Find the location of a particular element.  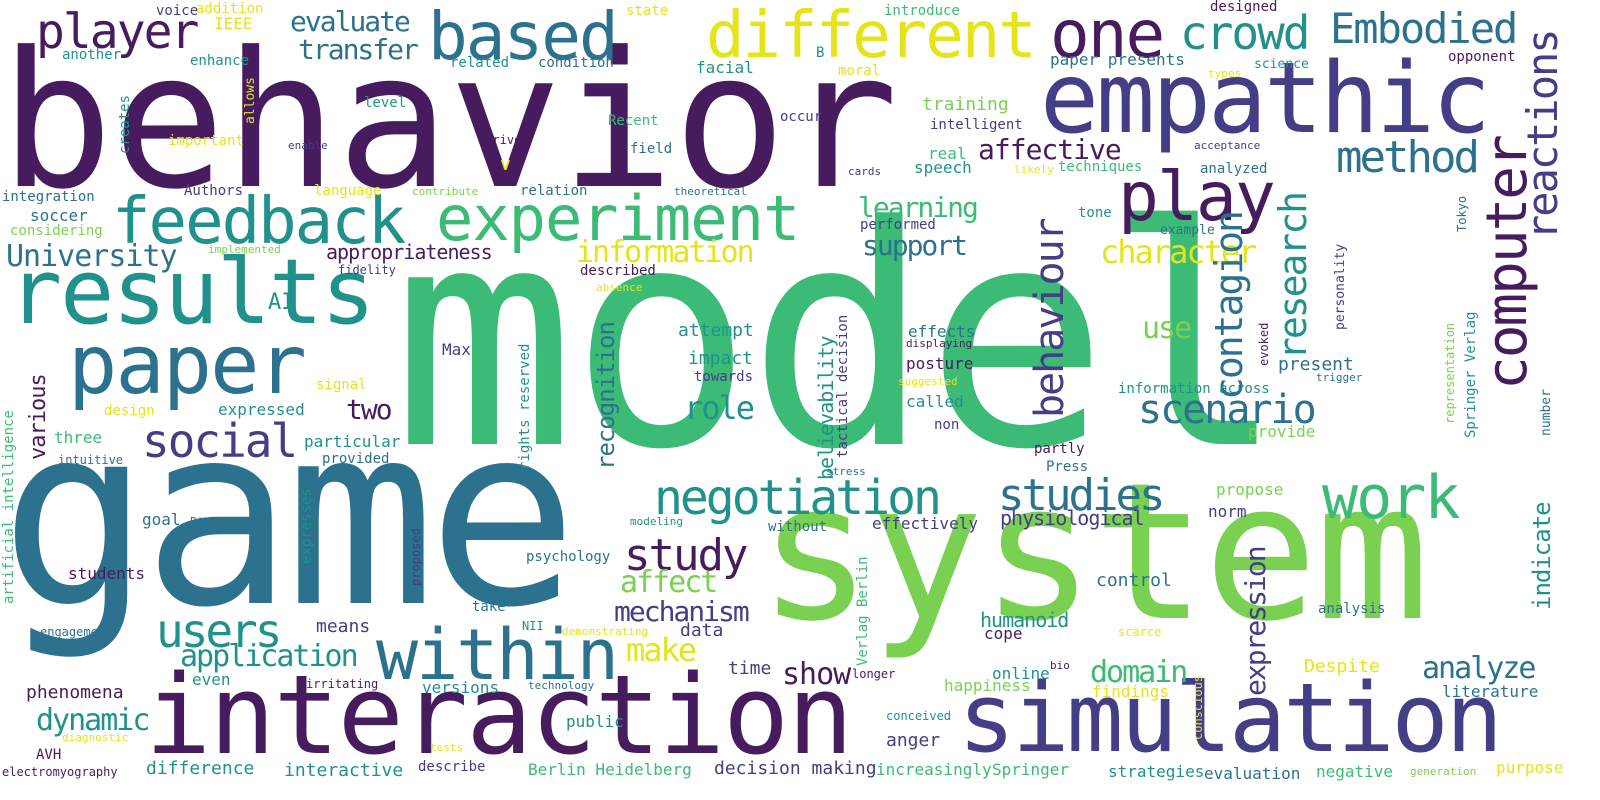

word-design: design is located at coordinates (129, 411).